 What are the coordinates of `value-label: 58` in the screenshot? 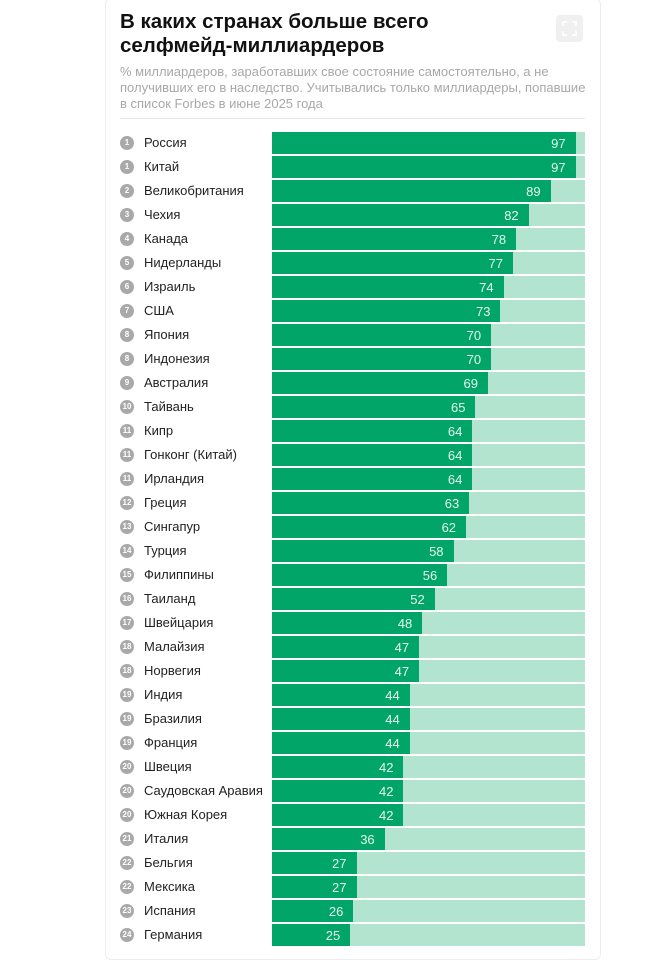 It's located at (436, 551).